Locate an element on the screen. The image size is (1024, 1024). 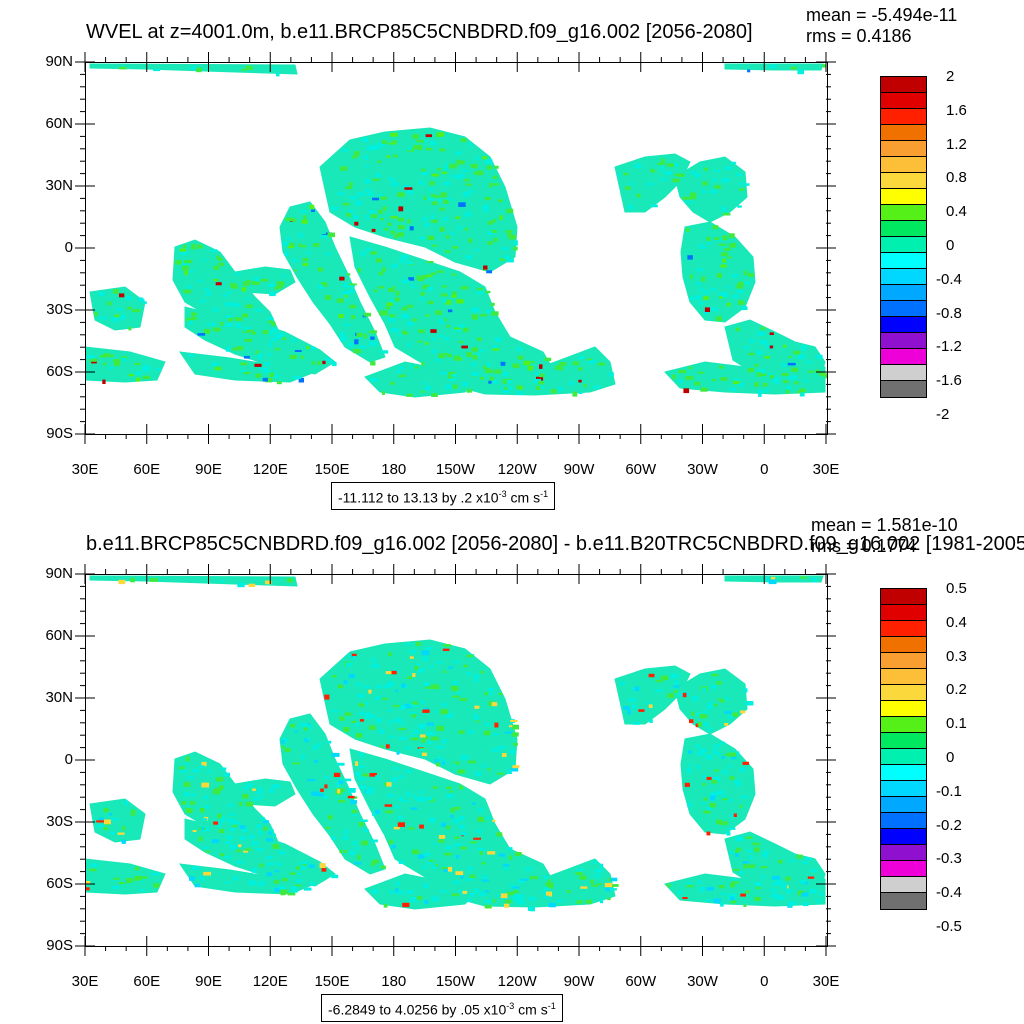
lon-label: 90W is located at coordinates (579, 469).